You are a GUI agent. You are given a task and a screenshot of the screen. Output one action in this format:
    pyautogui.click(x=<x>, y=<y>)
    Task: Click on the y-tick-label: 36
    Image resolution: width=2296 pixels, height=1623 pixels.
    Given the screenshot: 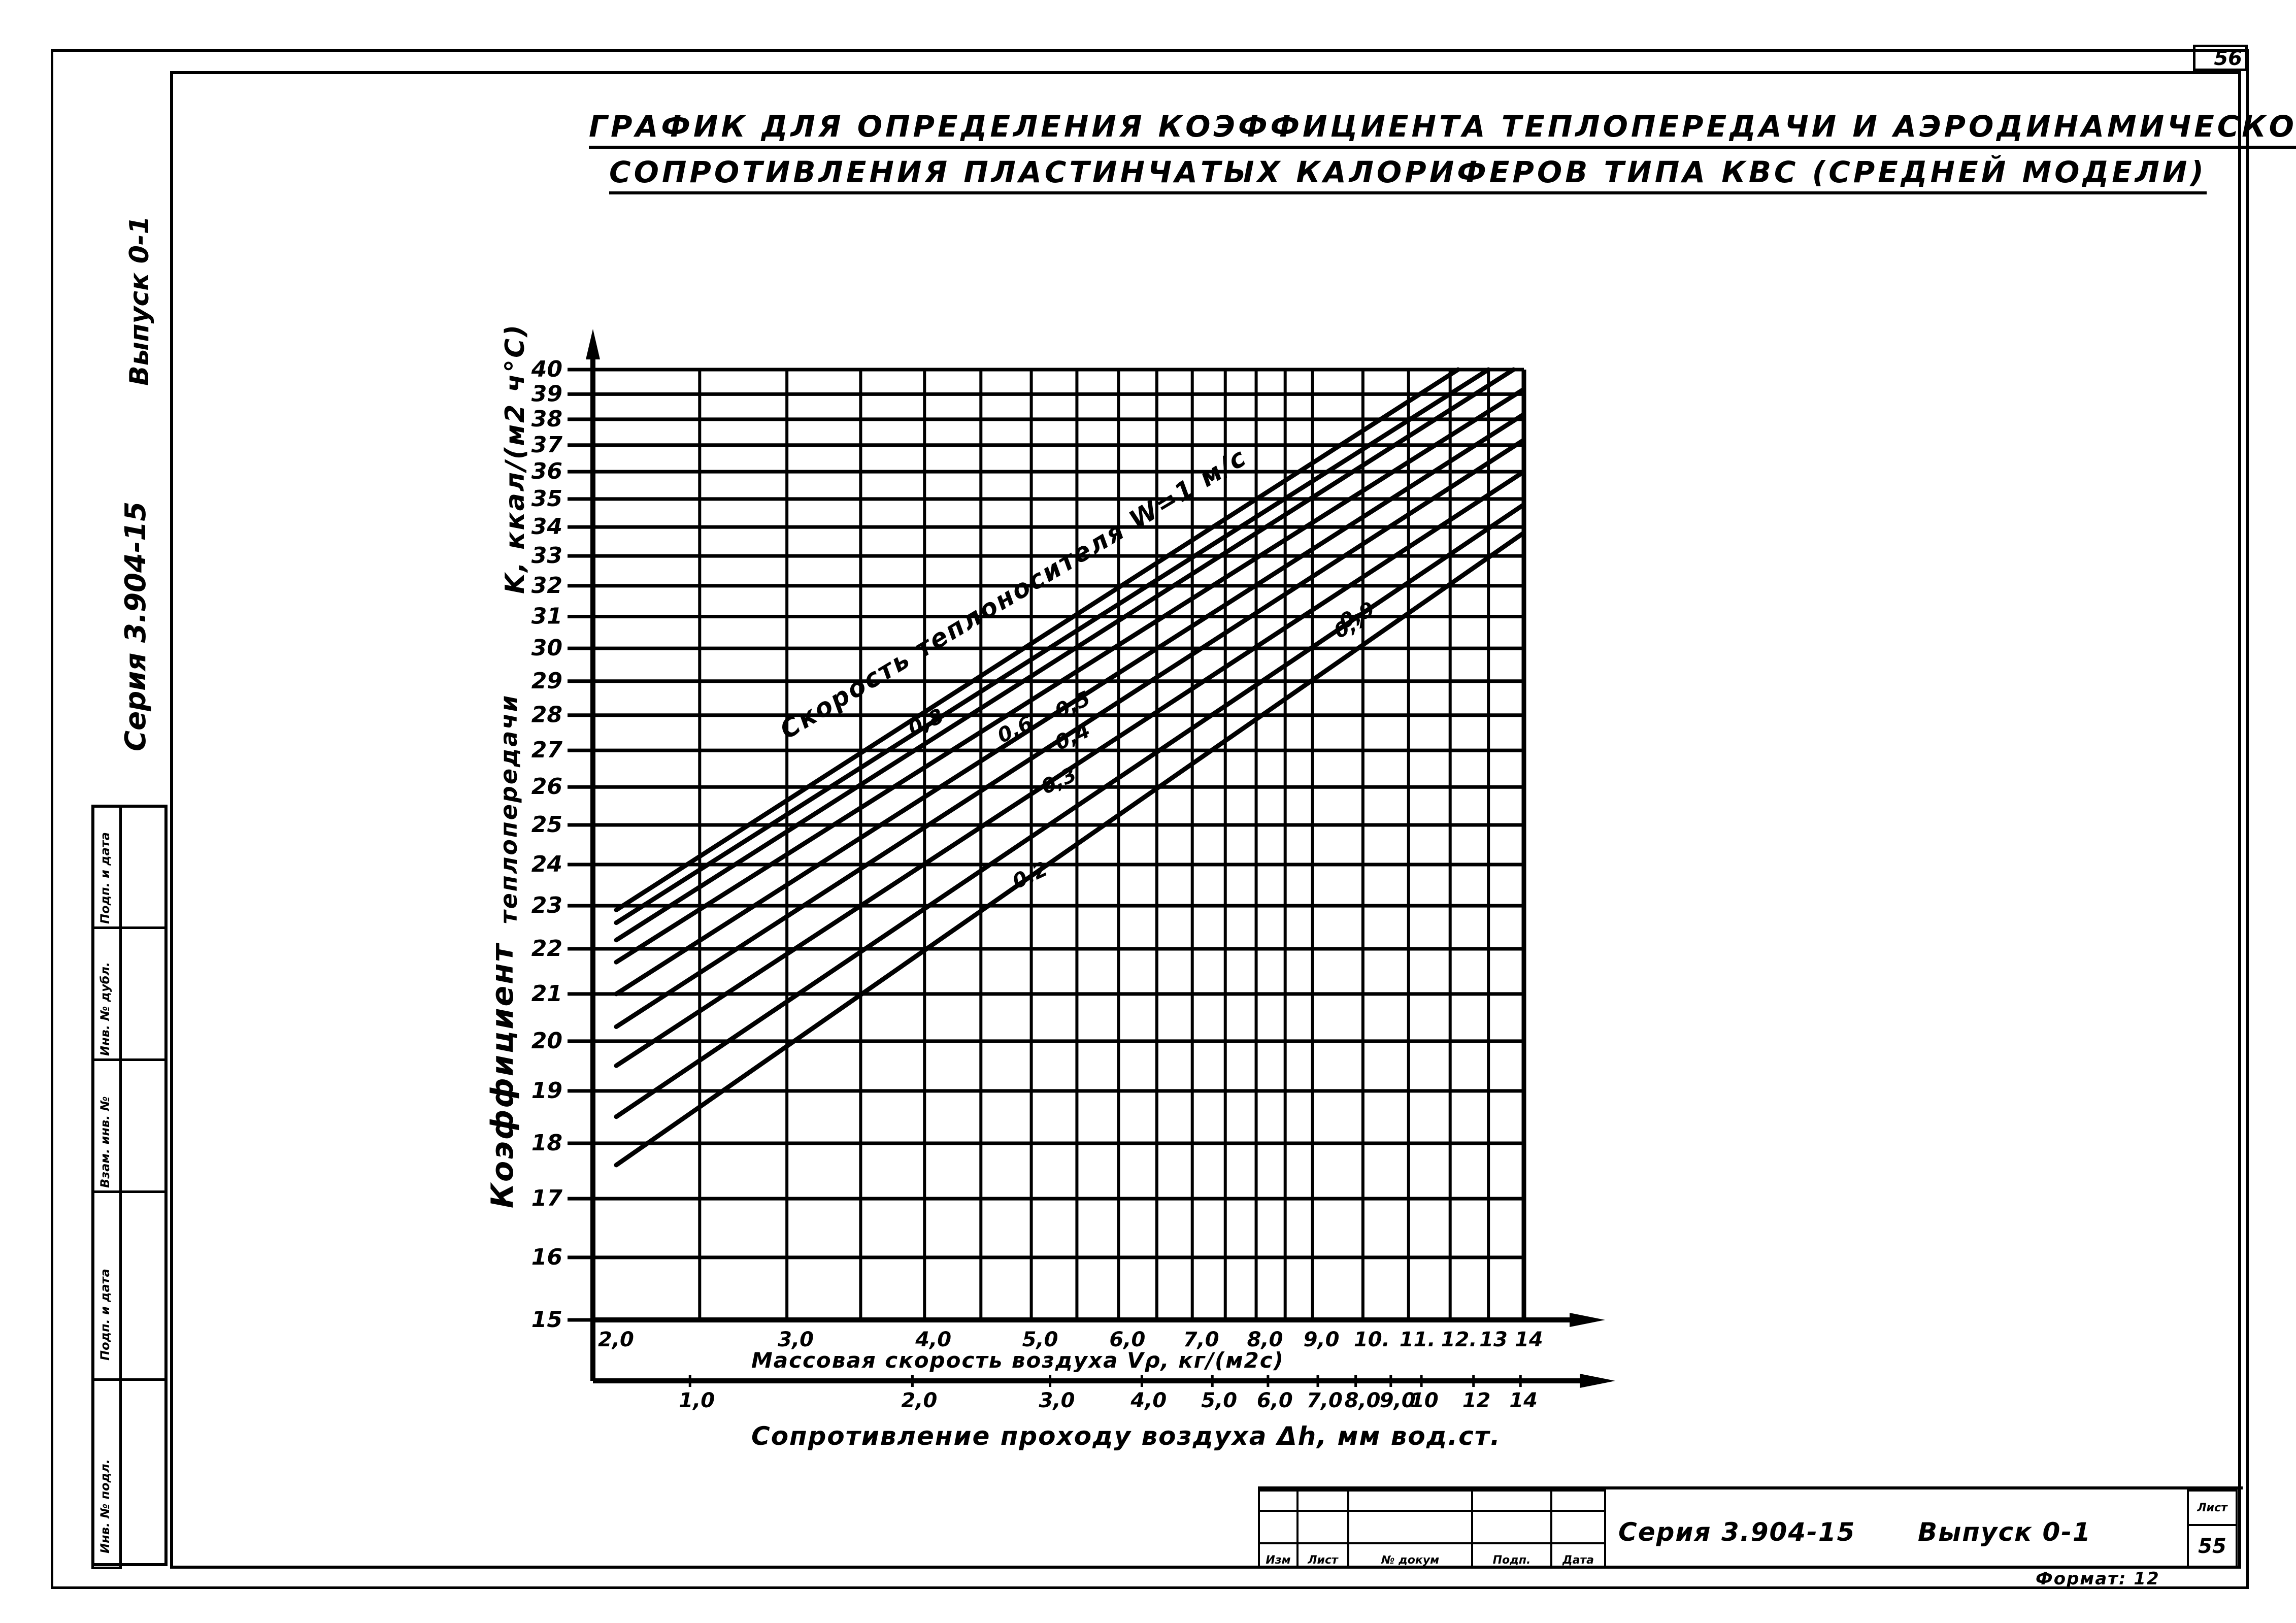 What is the action you would take?
    pyautogui.click(x=546, y=471)
    